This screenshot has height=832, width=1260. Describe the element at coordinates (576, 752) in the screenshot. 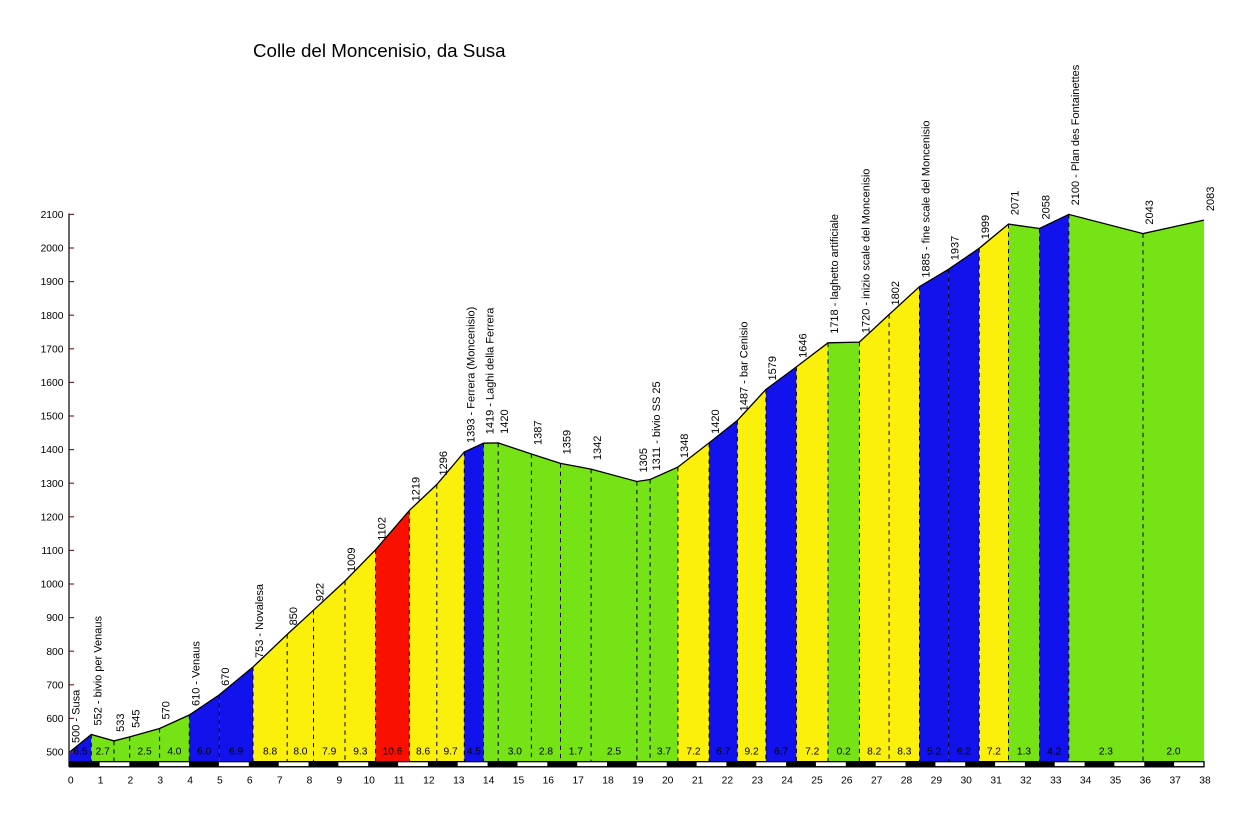

I see `svg-text: 1.7` at that location.